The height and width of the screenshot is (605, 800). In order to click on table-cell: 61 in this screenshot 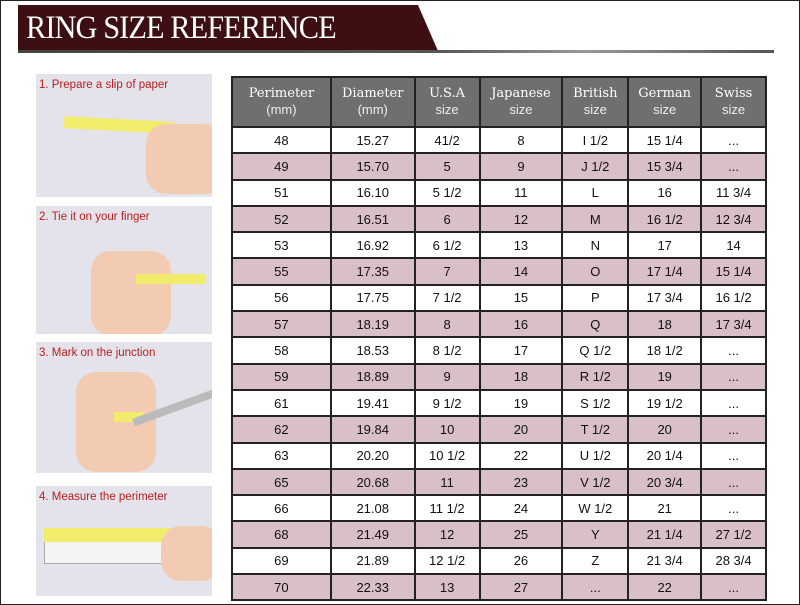, I will do `click(281, 403)`.